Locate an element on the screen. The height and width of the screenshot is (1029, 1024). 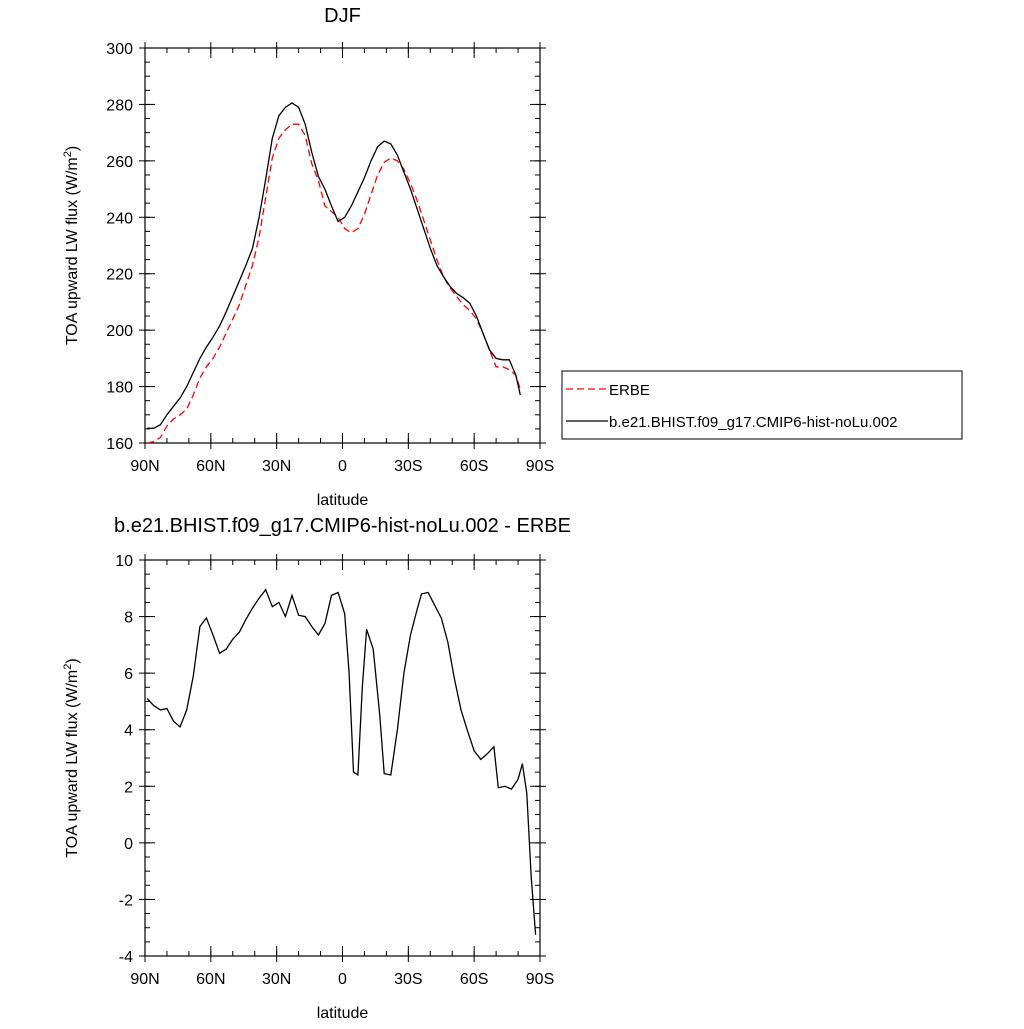
legend-label: b.e21.BHIST.f09_g17.CMIP6-hist-noLu.002 is located at coordinates (753, 422).